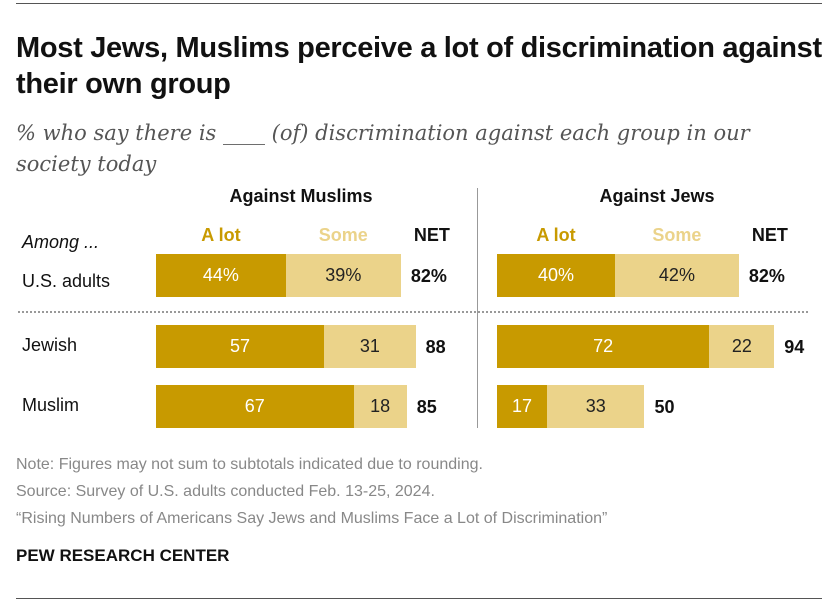  Describe the element at coordinates (426, 407) in the screenshot. I see `net-value: 85` at that location.